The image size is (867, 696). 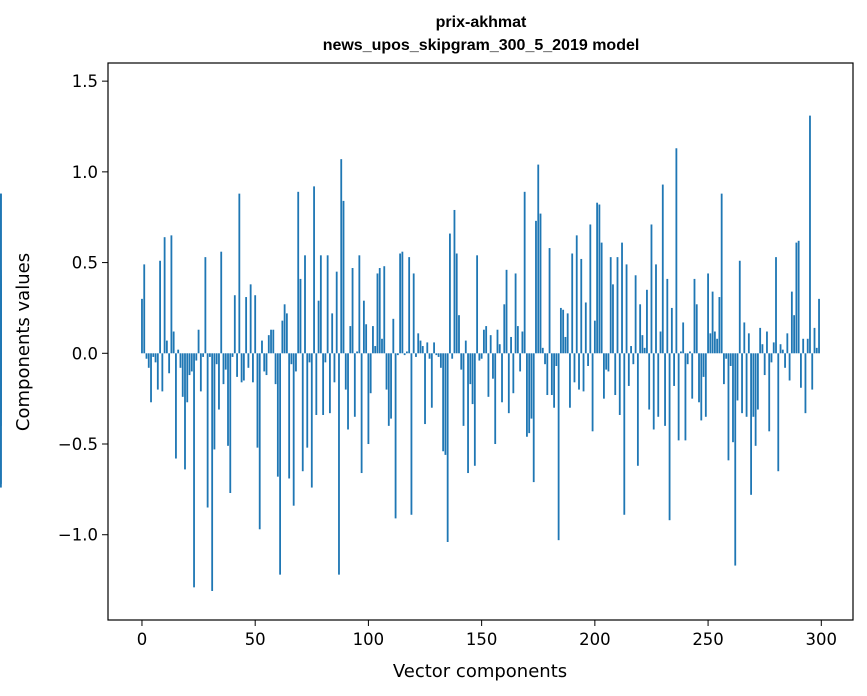 I want to click on x-axis: 0 50 100 150 200 250 300, so click(x=487, y=634).